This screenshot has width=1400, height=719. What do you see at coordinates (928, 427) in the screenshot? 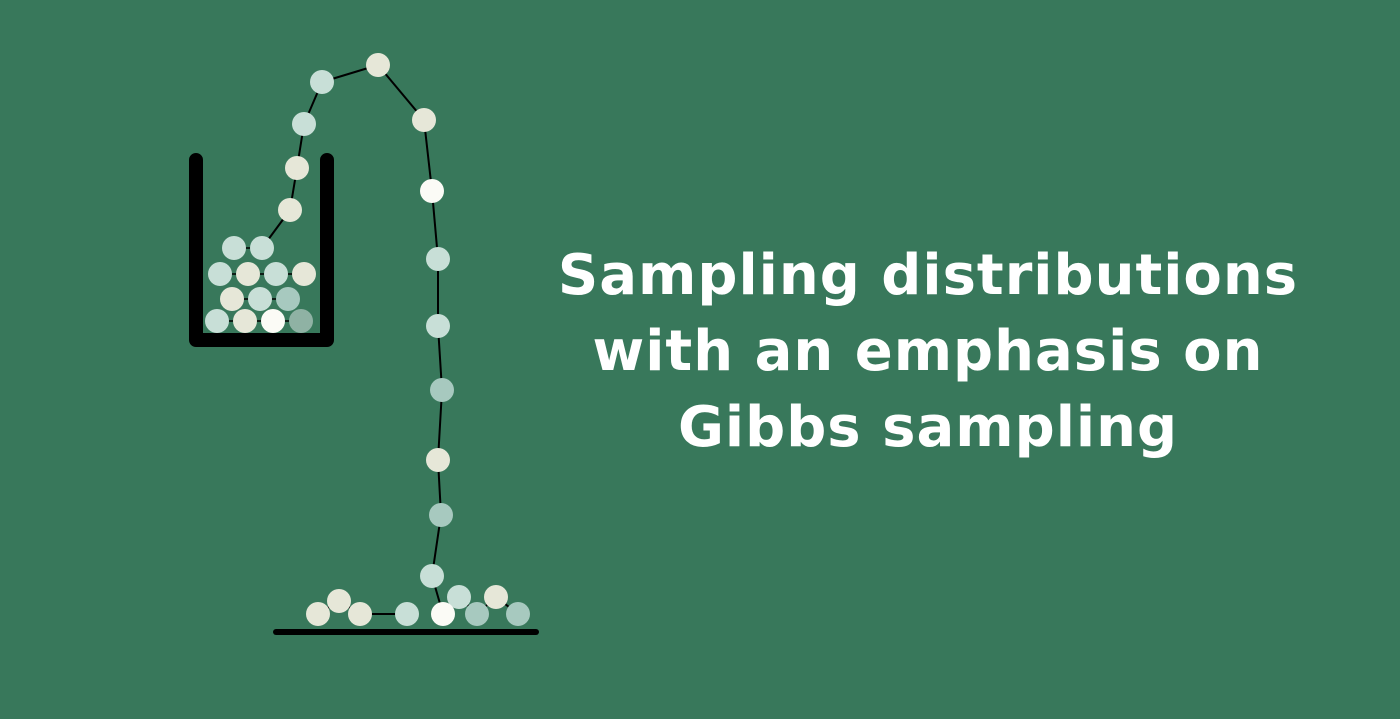
I see `title-line-3: Gibbs sampling` at bounding box center [928, 427].